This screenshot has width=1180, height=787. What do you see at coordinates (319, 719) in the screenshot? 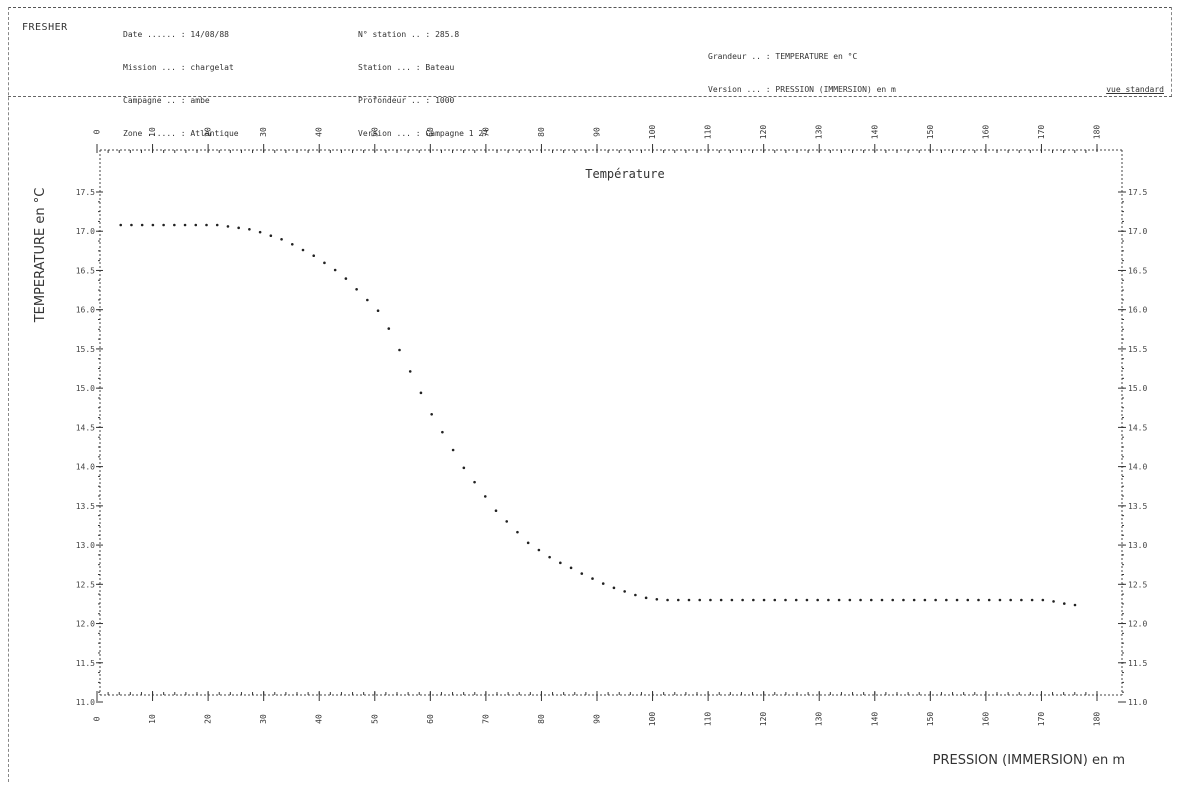
I see `x-tick-label-bottom: 40` at bounding box center [319, 719].